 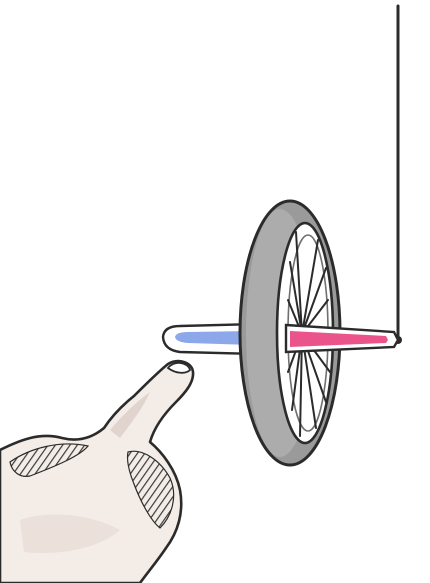 What do you see at coordinates (150, 489) in the screenshot?
I see `knuckle-hatch-side` at bounding box center [150, 489].